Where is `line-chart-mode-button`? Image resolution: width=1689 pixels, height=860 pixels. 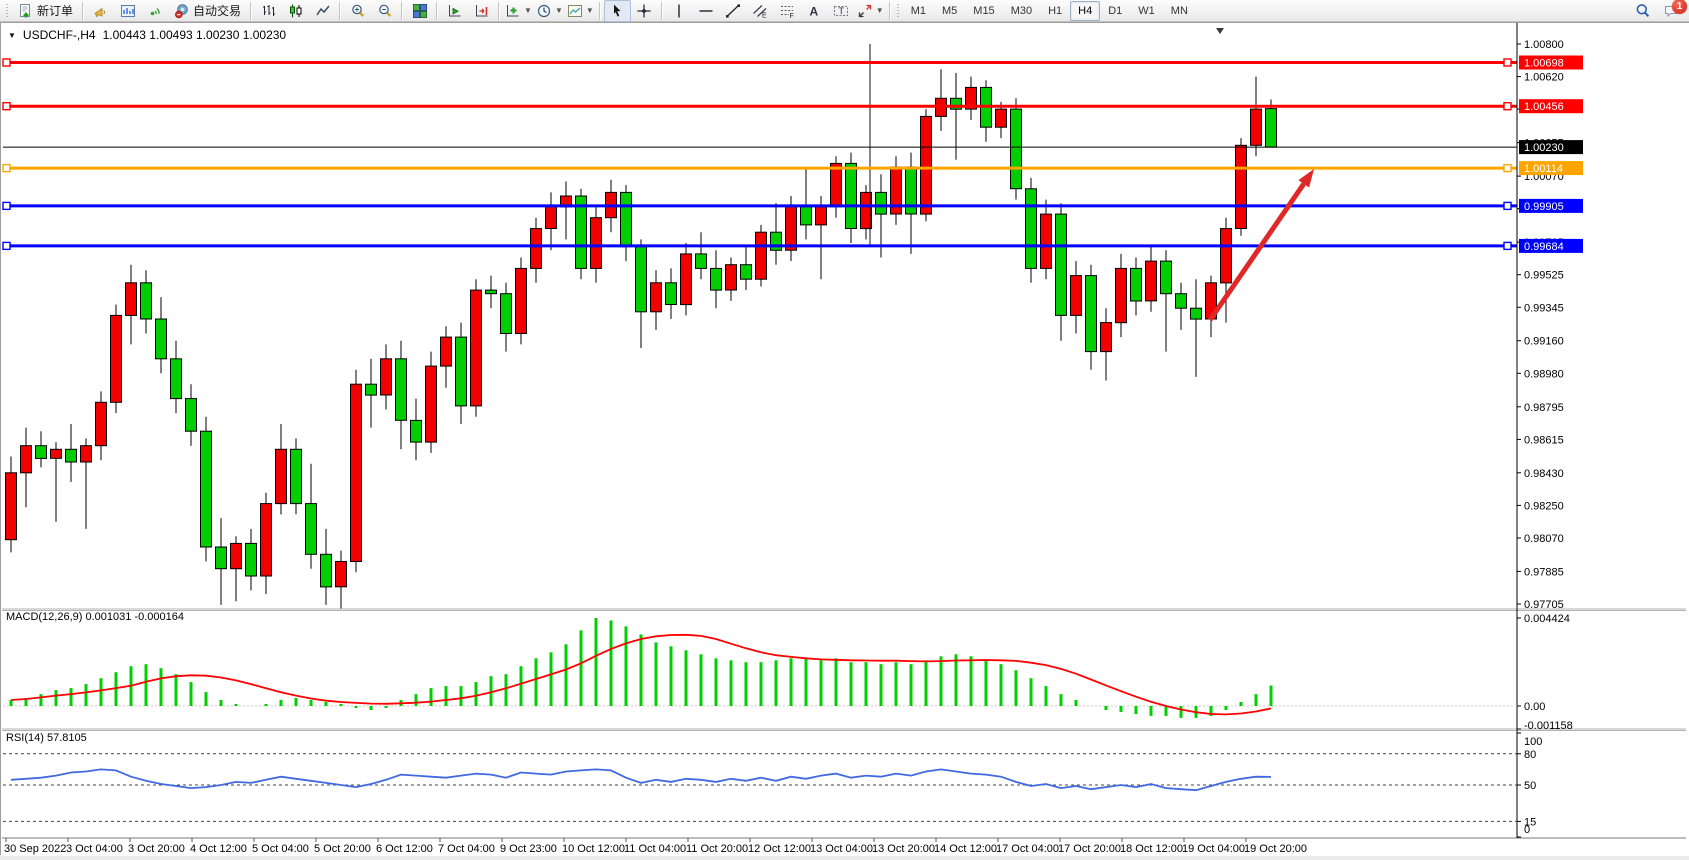
line-chart-mode-button is located at coordinates (322, 11).